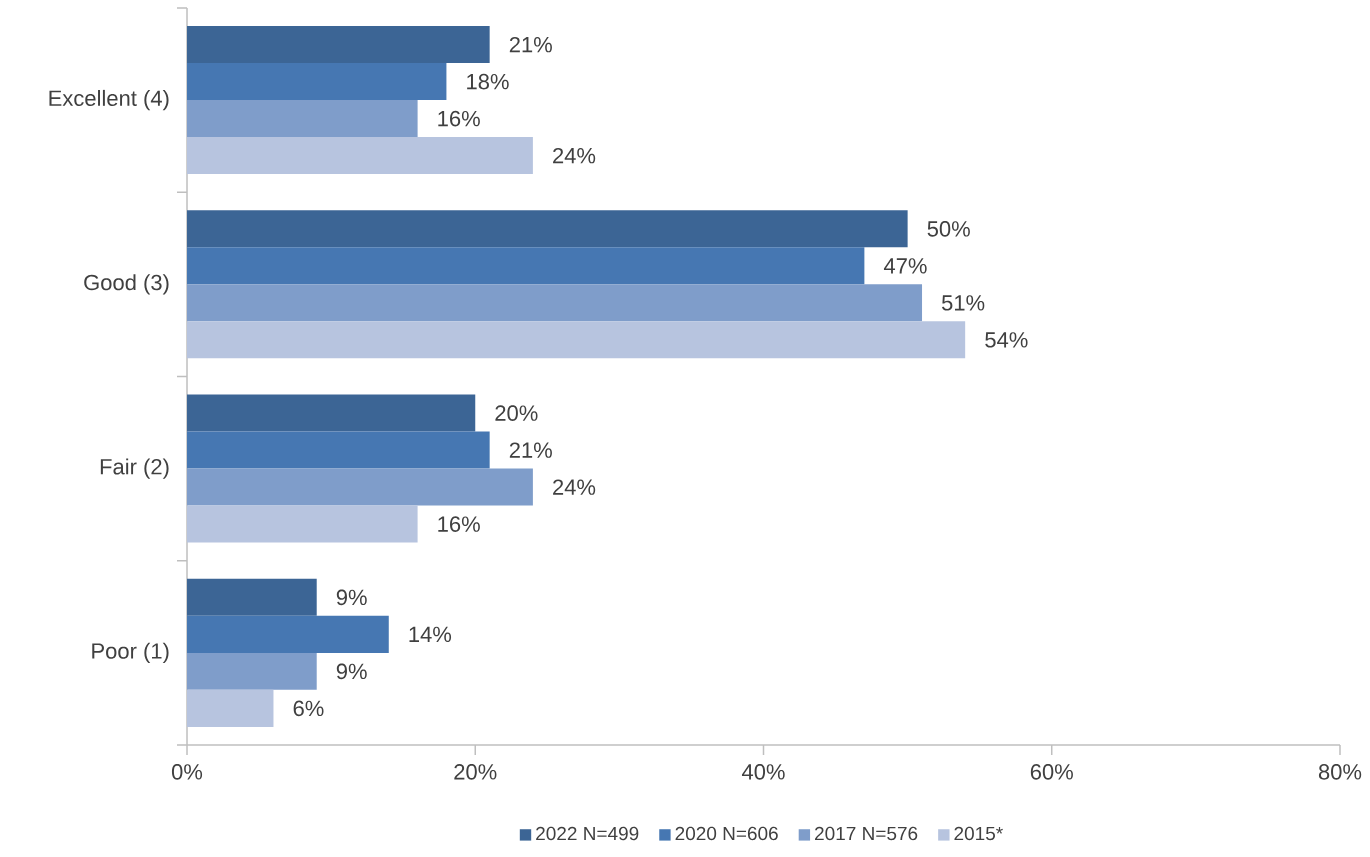 This screenshot has width=1370, height=857. Describe the element at coordinates (866, 833) in the screenshot. I see `legend-label: 2017 N=576` at that location.